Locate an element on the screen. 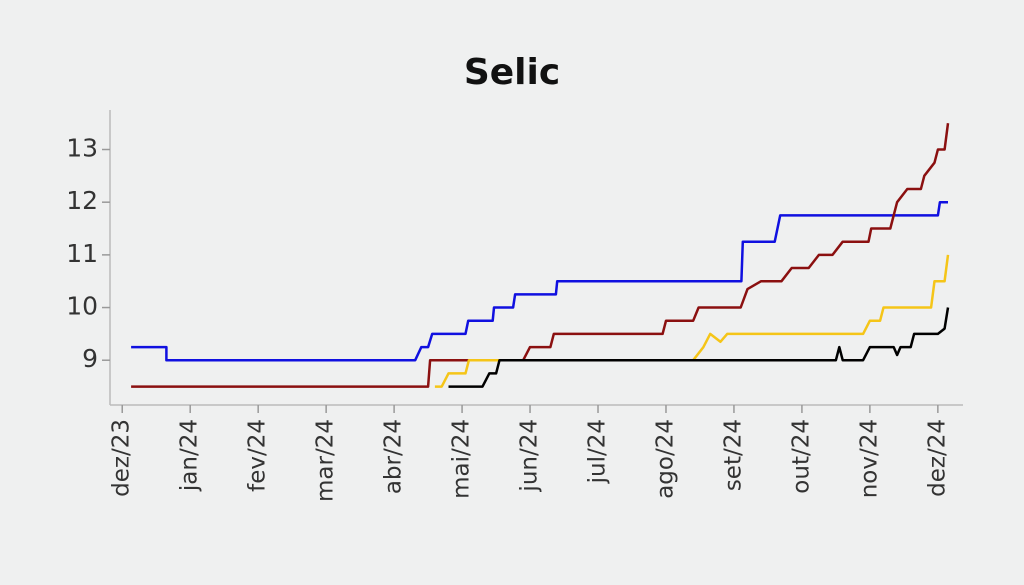  x-tick-label: nov/24 is located at coordinates (869, 458).